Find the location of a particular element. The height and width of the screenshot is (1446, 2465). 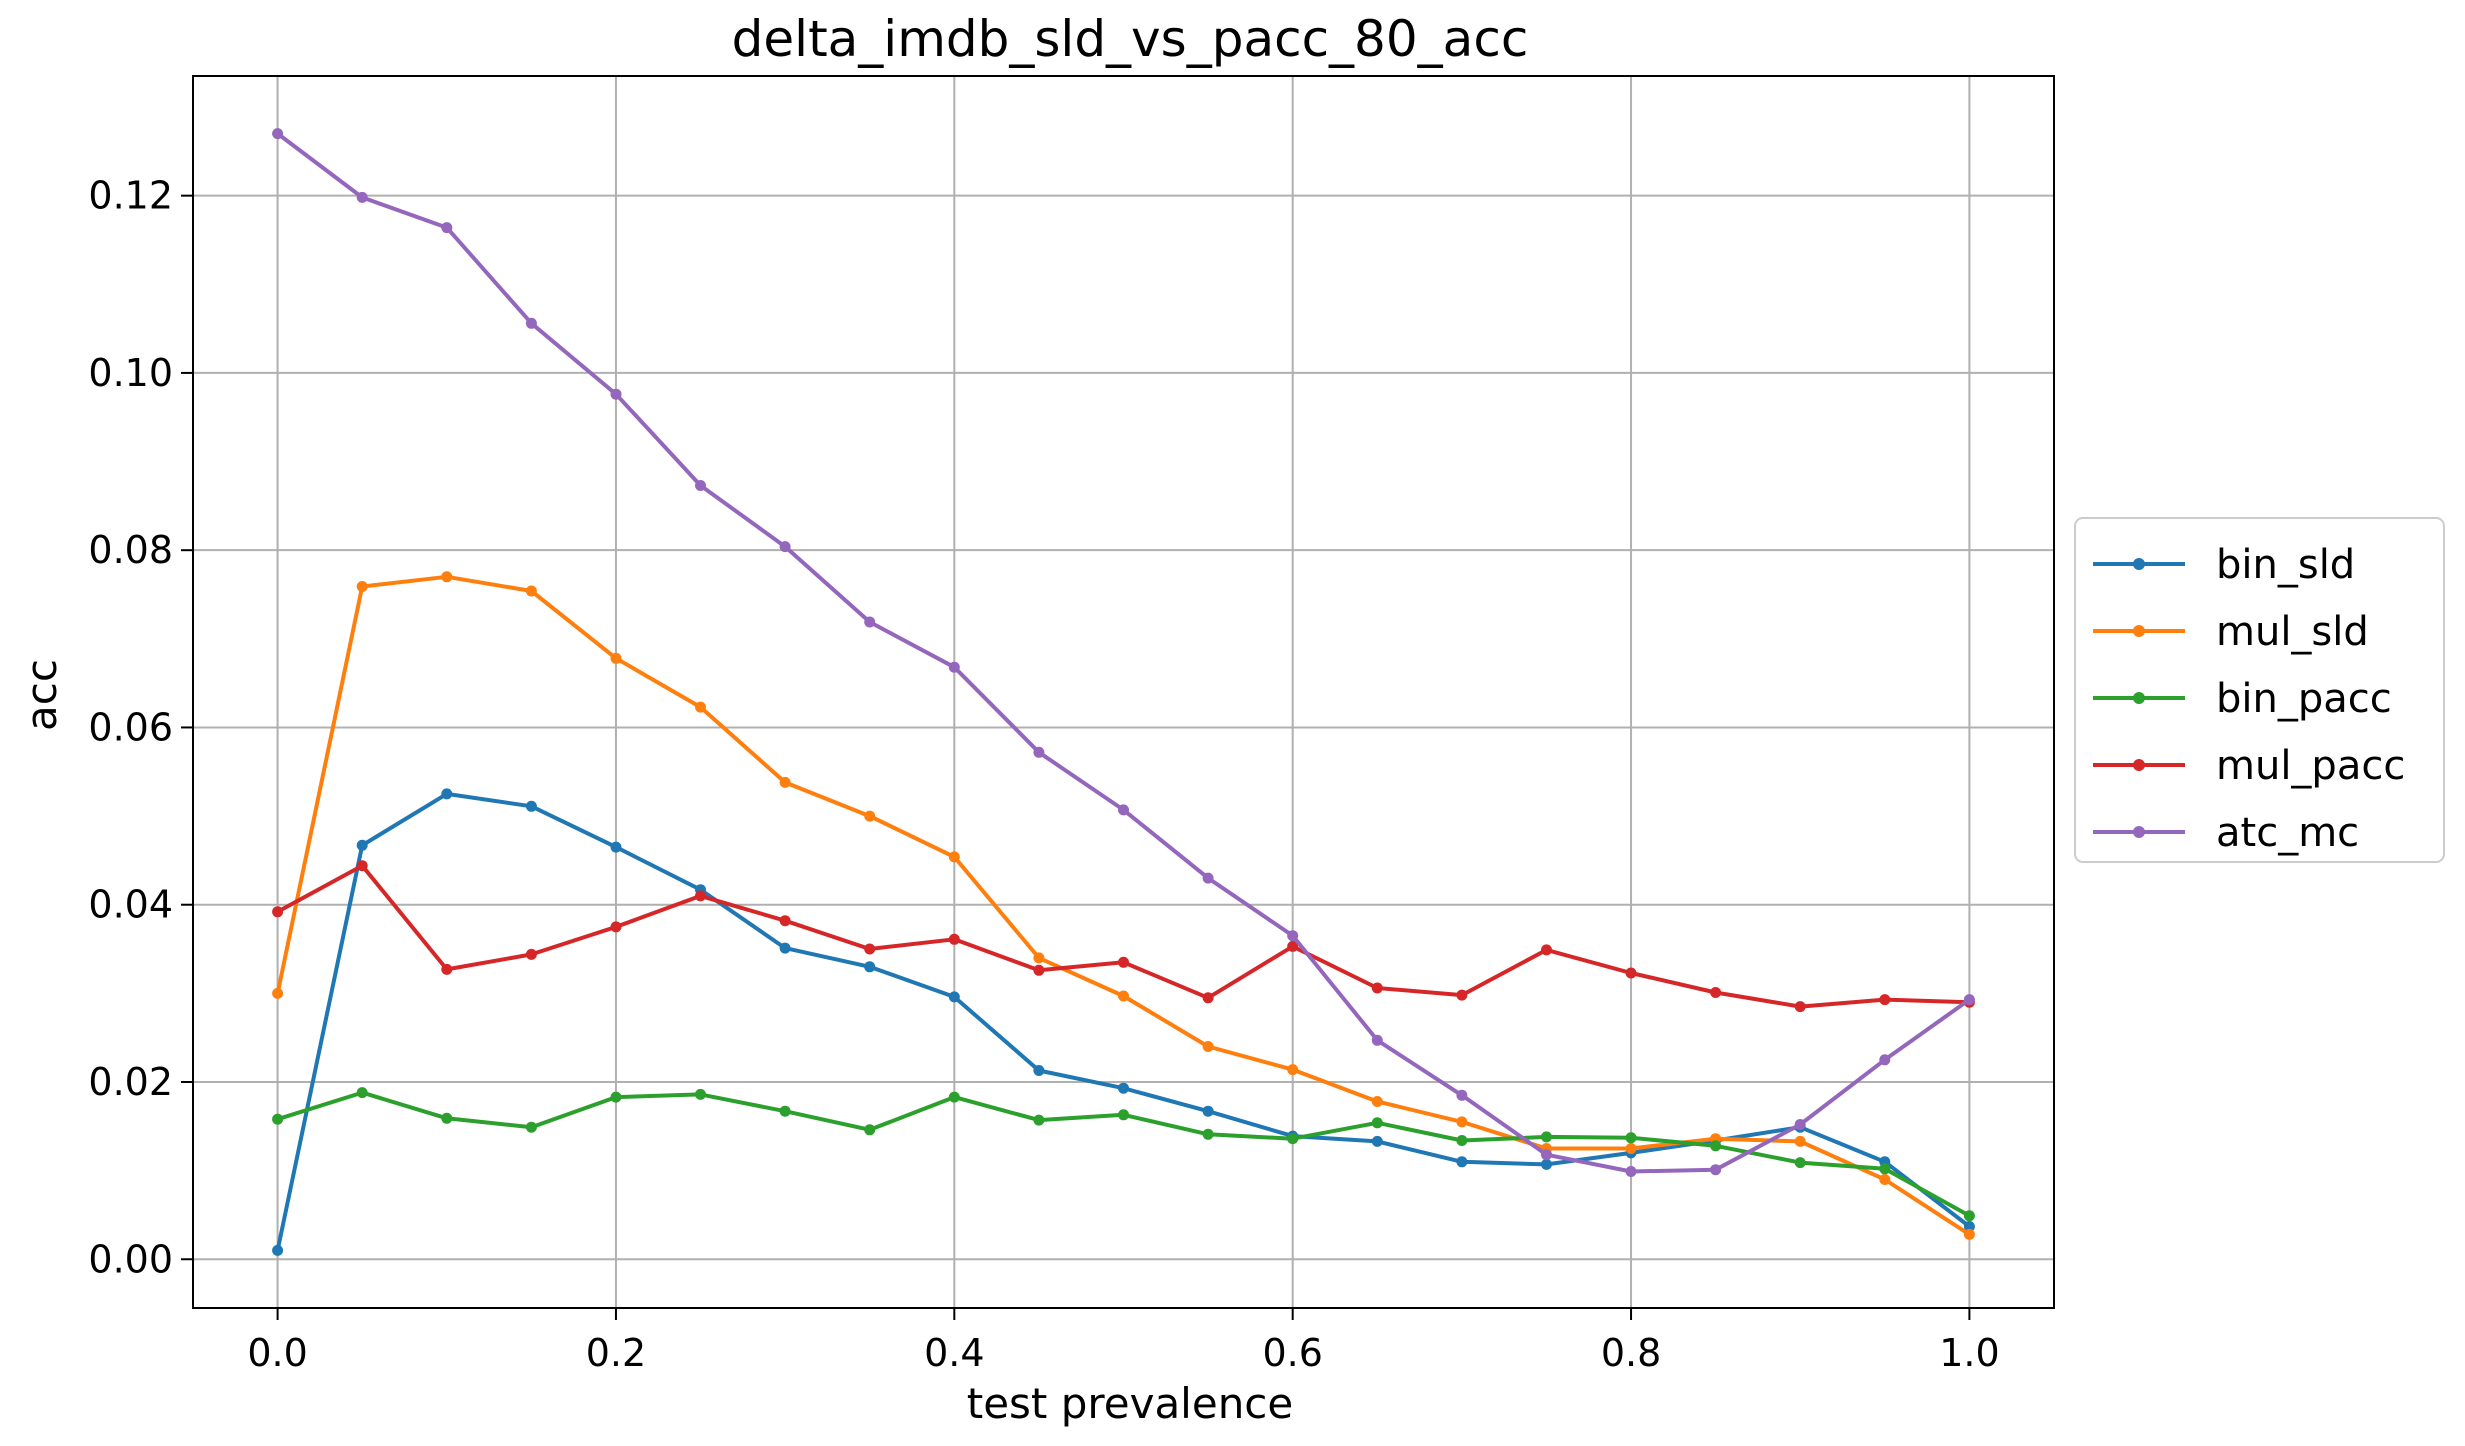

y-tick-label: 0.08 is located at coordinates (130, 550).